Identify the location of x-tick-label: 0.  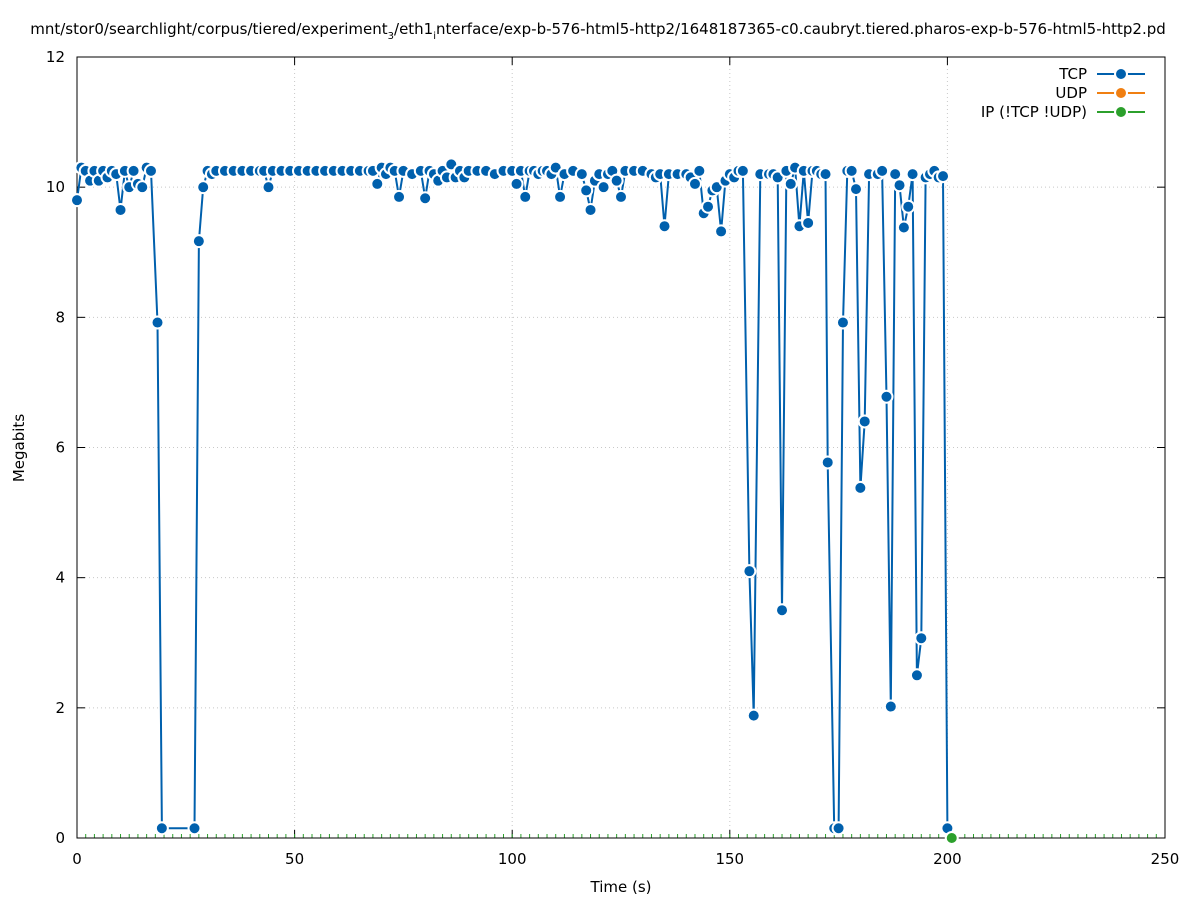
(77, 859).